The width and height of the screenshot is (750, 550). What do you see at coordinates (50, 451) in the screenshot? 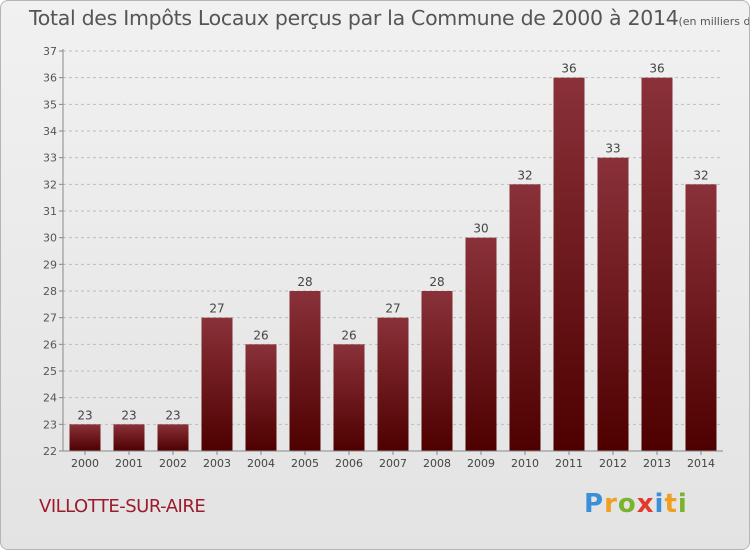
I see `y-tick-label-22: 22` at bounding box center [50, 451].